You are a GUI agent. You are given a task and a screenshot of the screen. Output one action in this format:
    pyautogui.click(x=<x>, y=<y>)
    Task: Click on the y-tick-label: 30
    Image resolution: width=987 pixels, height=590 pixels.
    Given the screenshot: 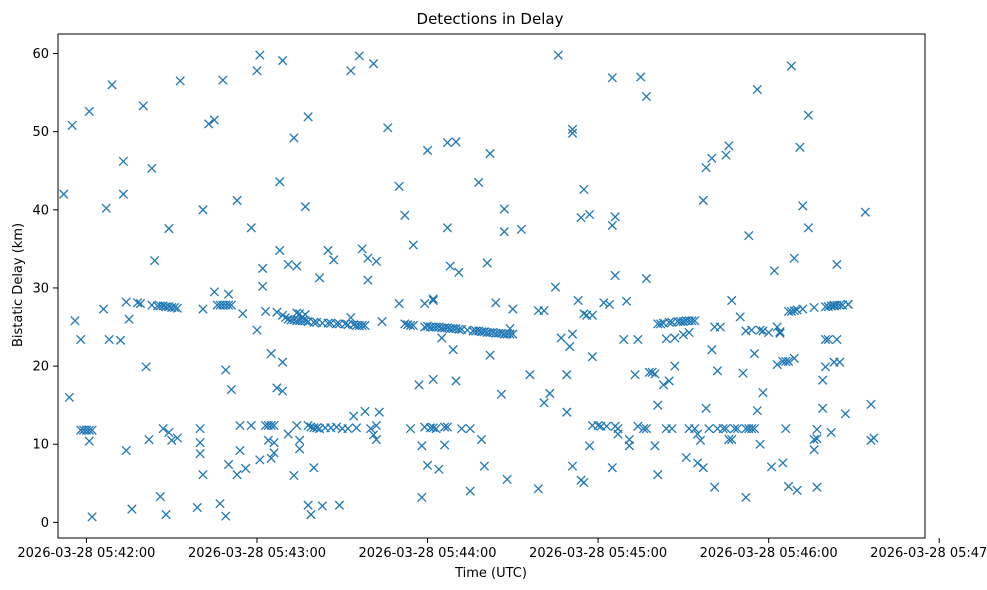 What is the action you would take?
    pyautogui.click(x=40, y=288)
    